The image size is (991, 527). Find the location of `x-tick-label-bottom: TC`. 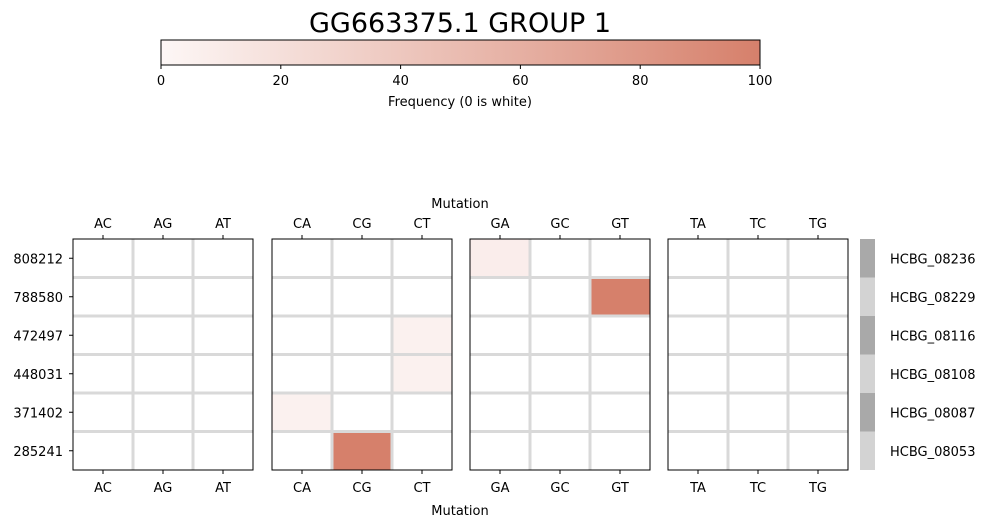

x-tick-label-bottom: TC is located at coordinates (757, 488).